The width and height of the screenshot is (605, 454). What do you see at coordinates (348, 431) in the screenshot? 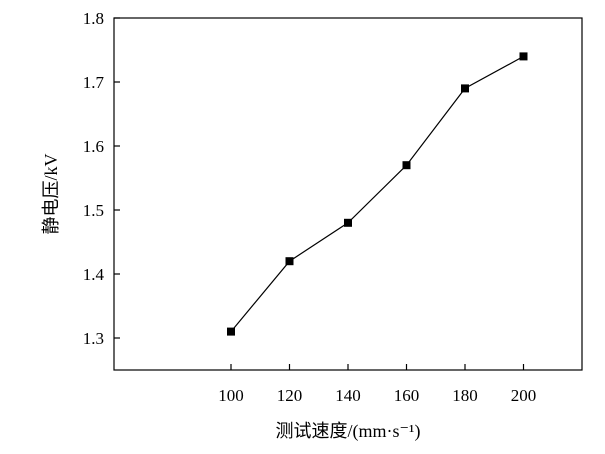
I see `x-axis-title: 测试速度/(mm·s⁻¹)` at bounding box center [348, 431].